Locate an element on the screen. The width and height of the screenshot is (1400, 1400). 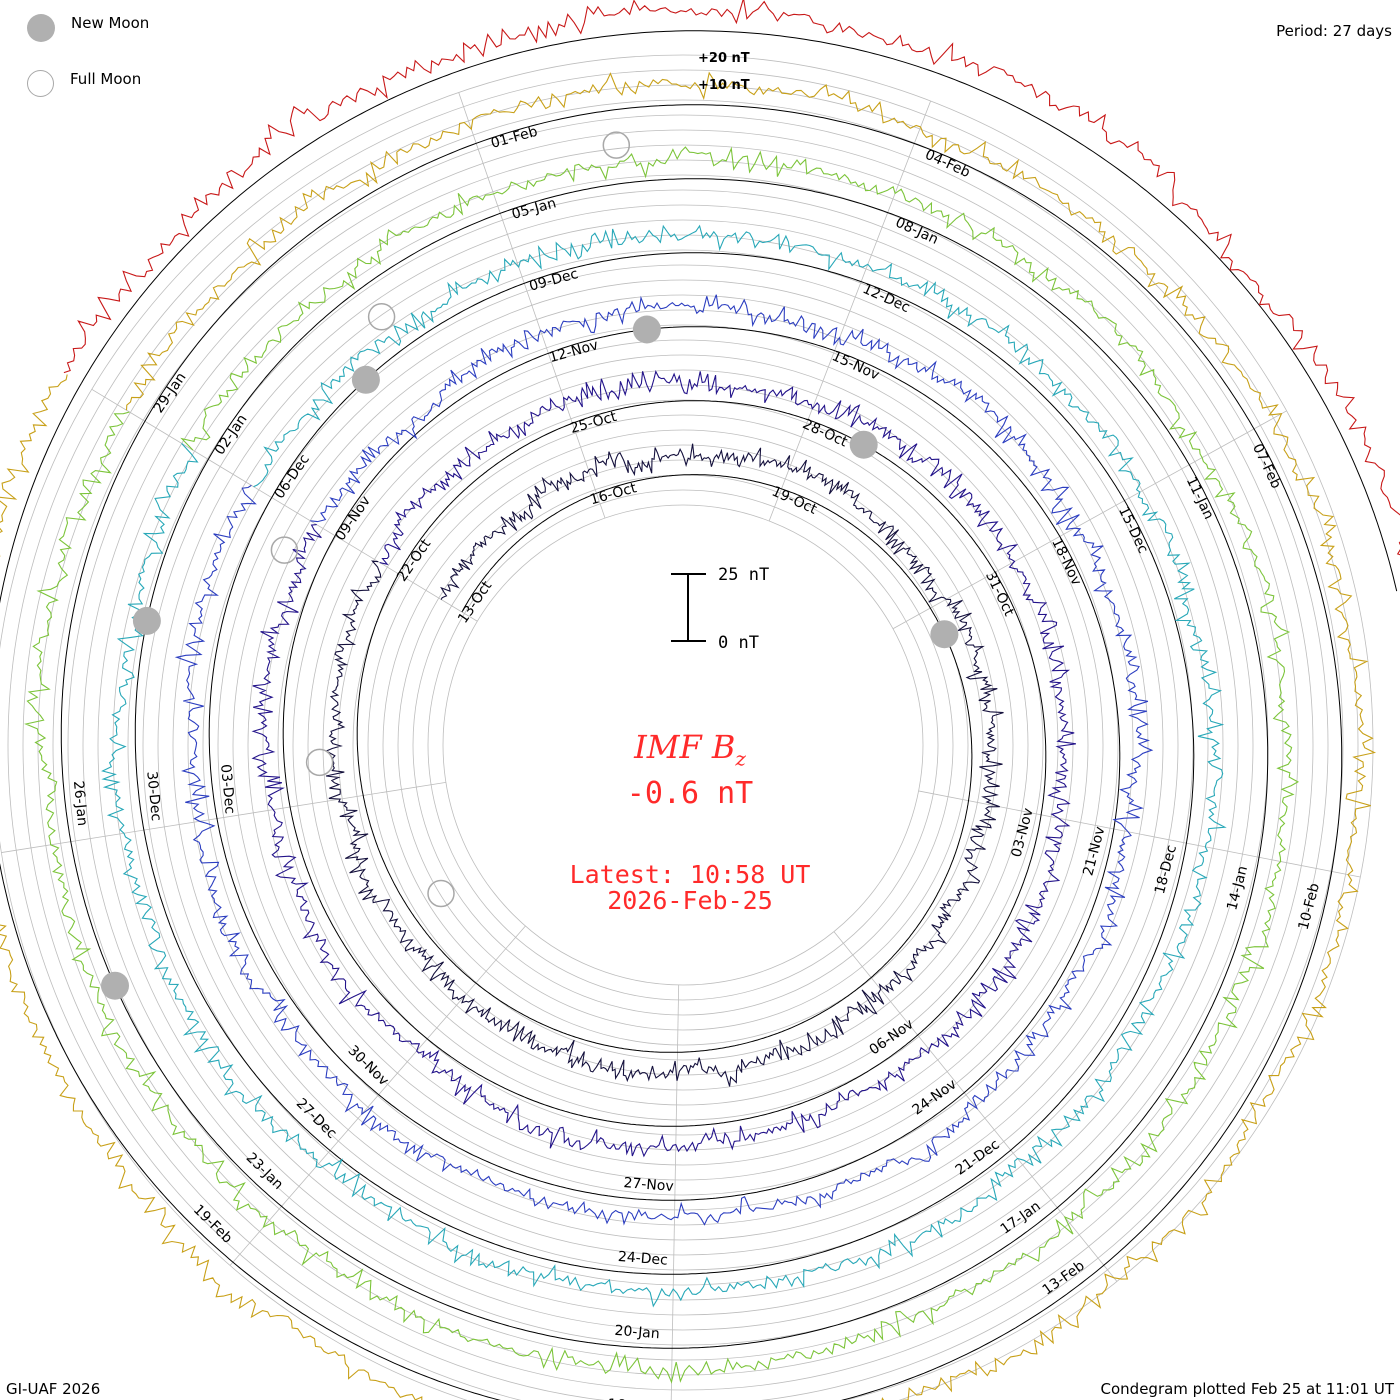
date-label: 25-Oct is located at coordinates (594, 423).